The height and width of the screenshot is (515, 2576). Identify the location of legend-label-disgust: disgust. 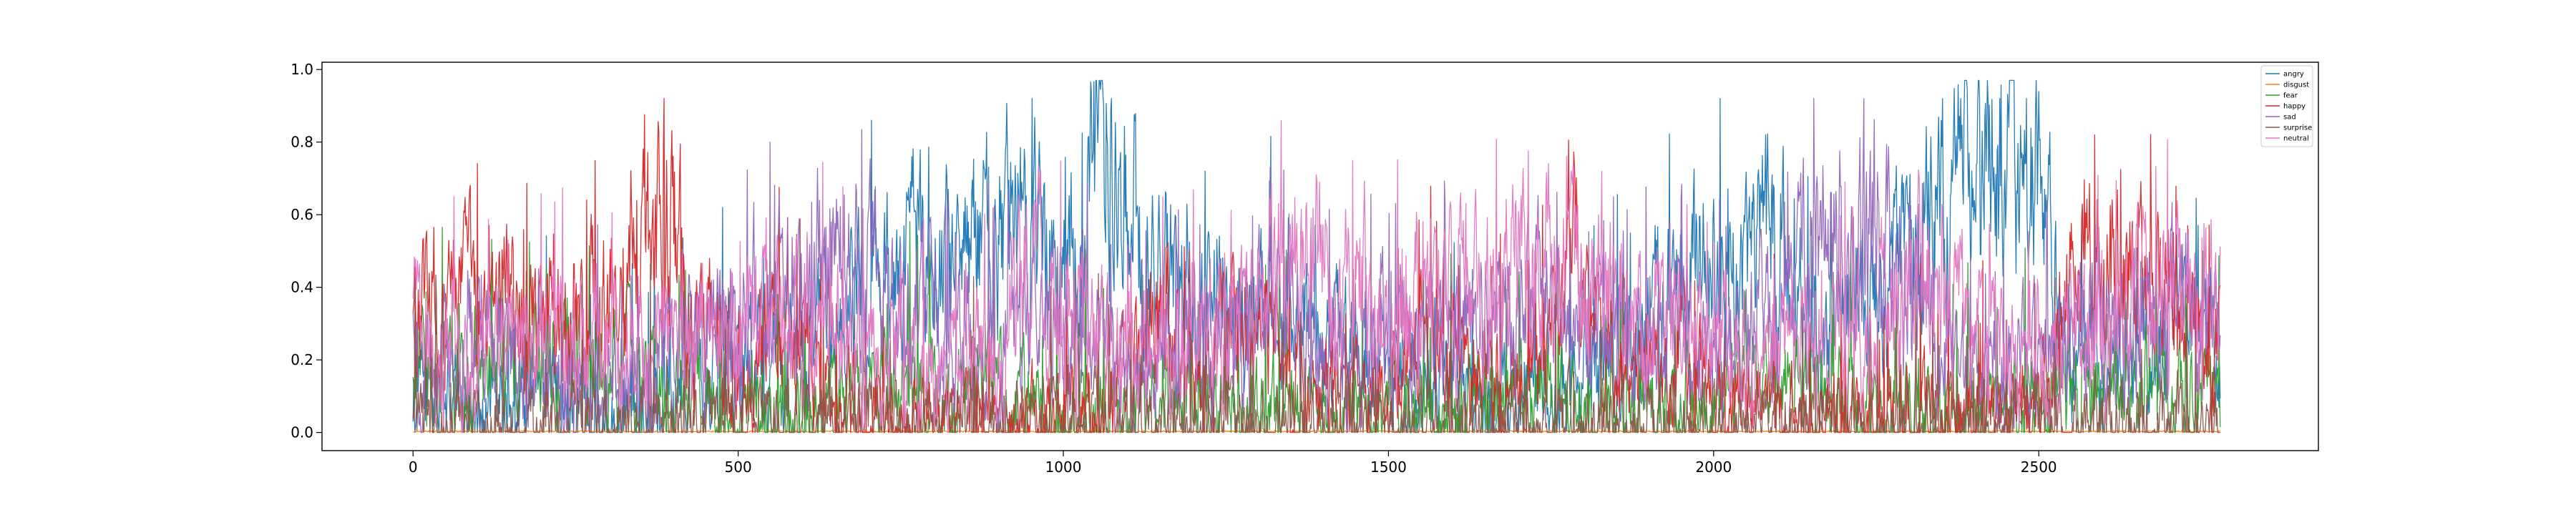
(2296, 85).